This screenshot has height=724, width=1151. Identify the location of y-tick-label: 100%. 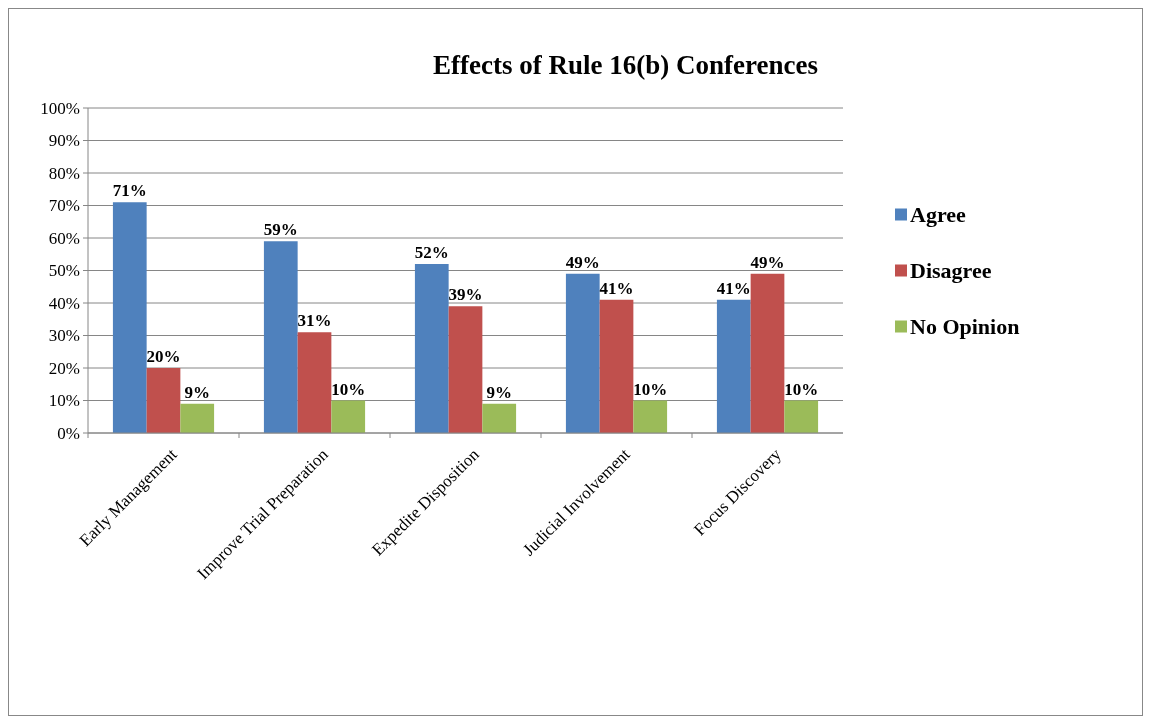
(60, 108).